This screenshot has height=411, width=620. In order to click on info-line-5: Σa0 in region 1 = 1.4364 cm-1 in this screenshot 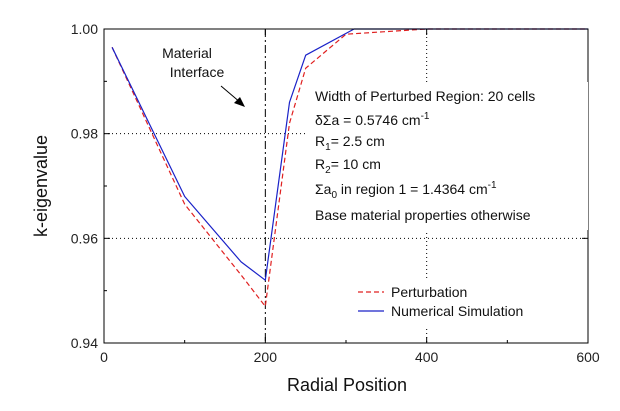, I will do `click(406, 190)`.